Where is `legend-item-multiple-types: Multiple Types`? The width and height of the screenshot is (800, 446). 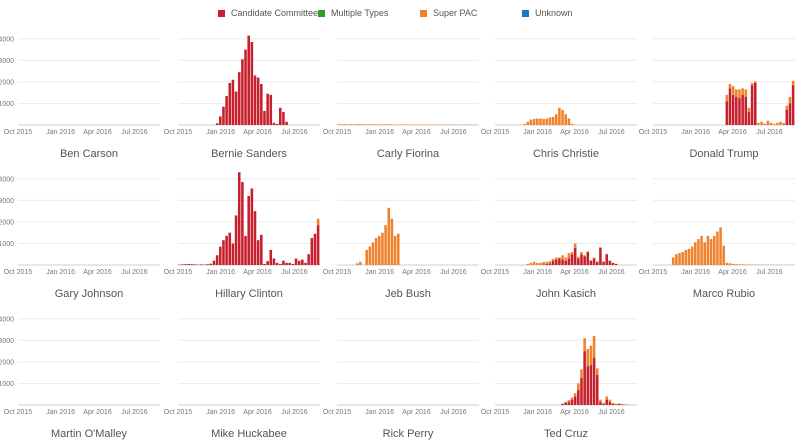 legend-item-multiple-types: Multiple Types is located at coordinates (353, 13).